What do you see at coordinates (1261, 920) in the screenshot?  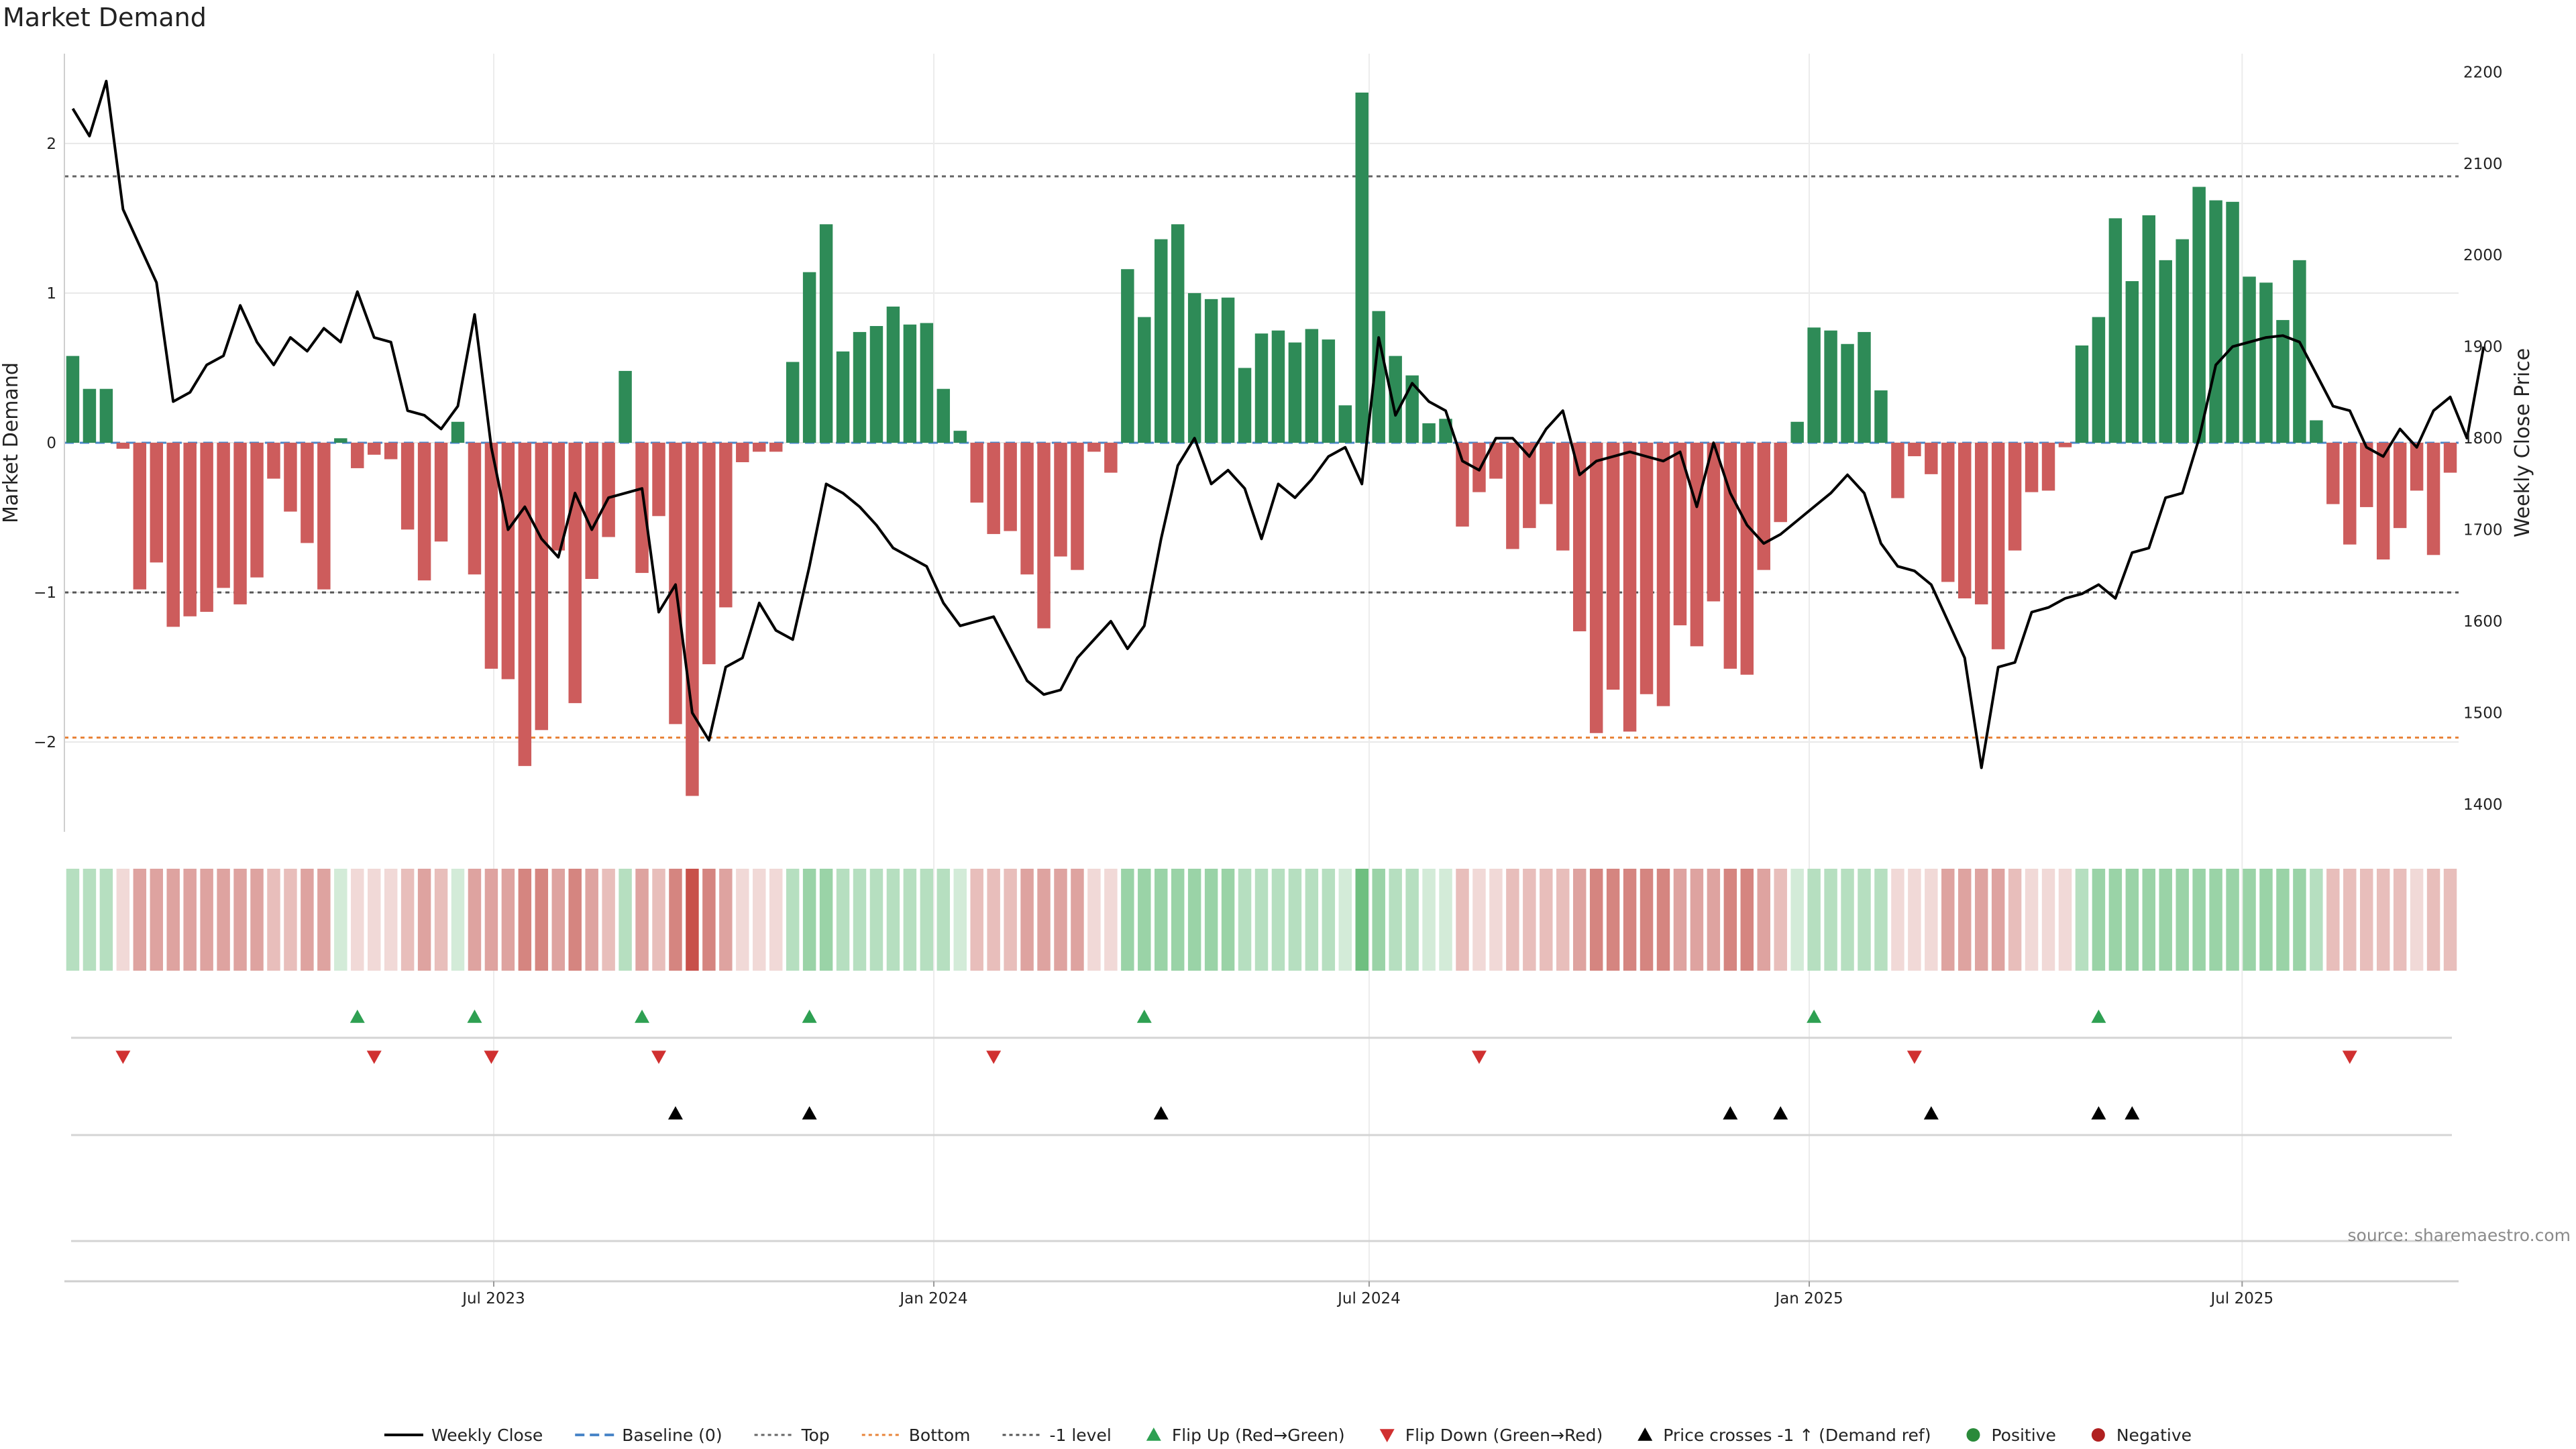 I see `heat-strip` at bounding box center [1261, 920].